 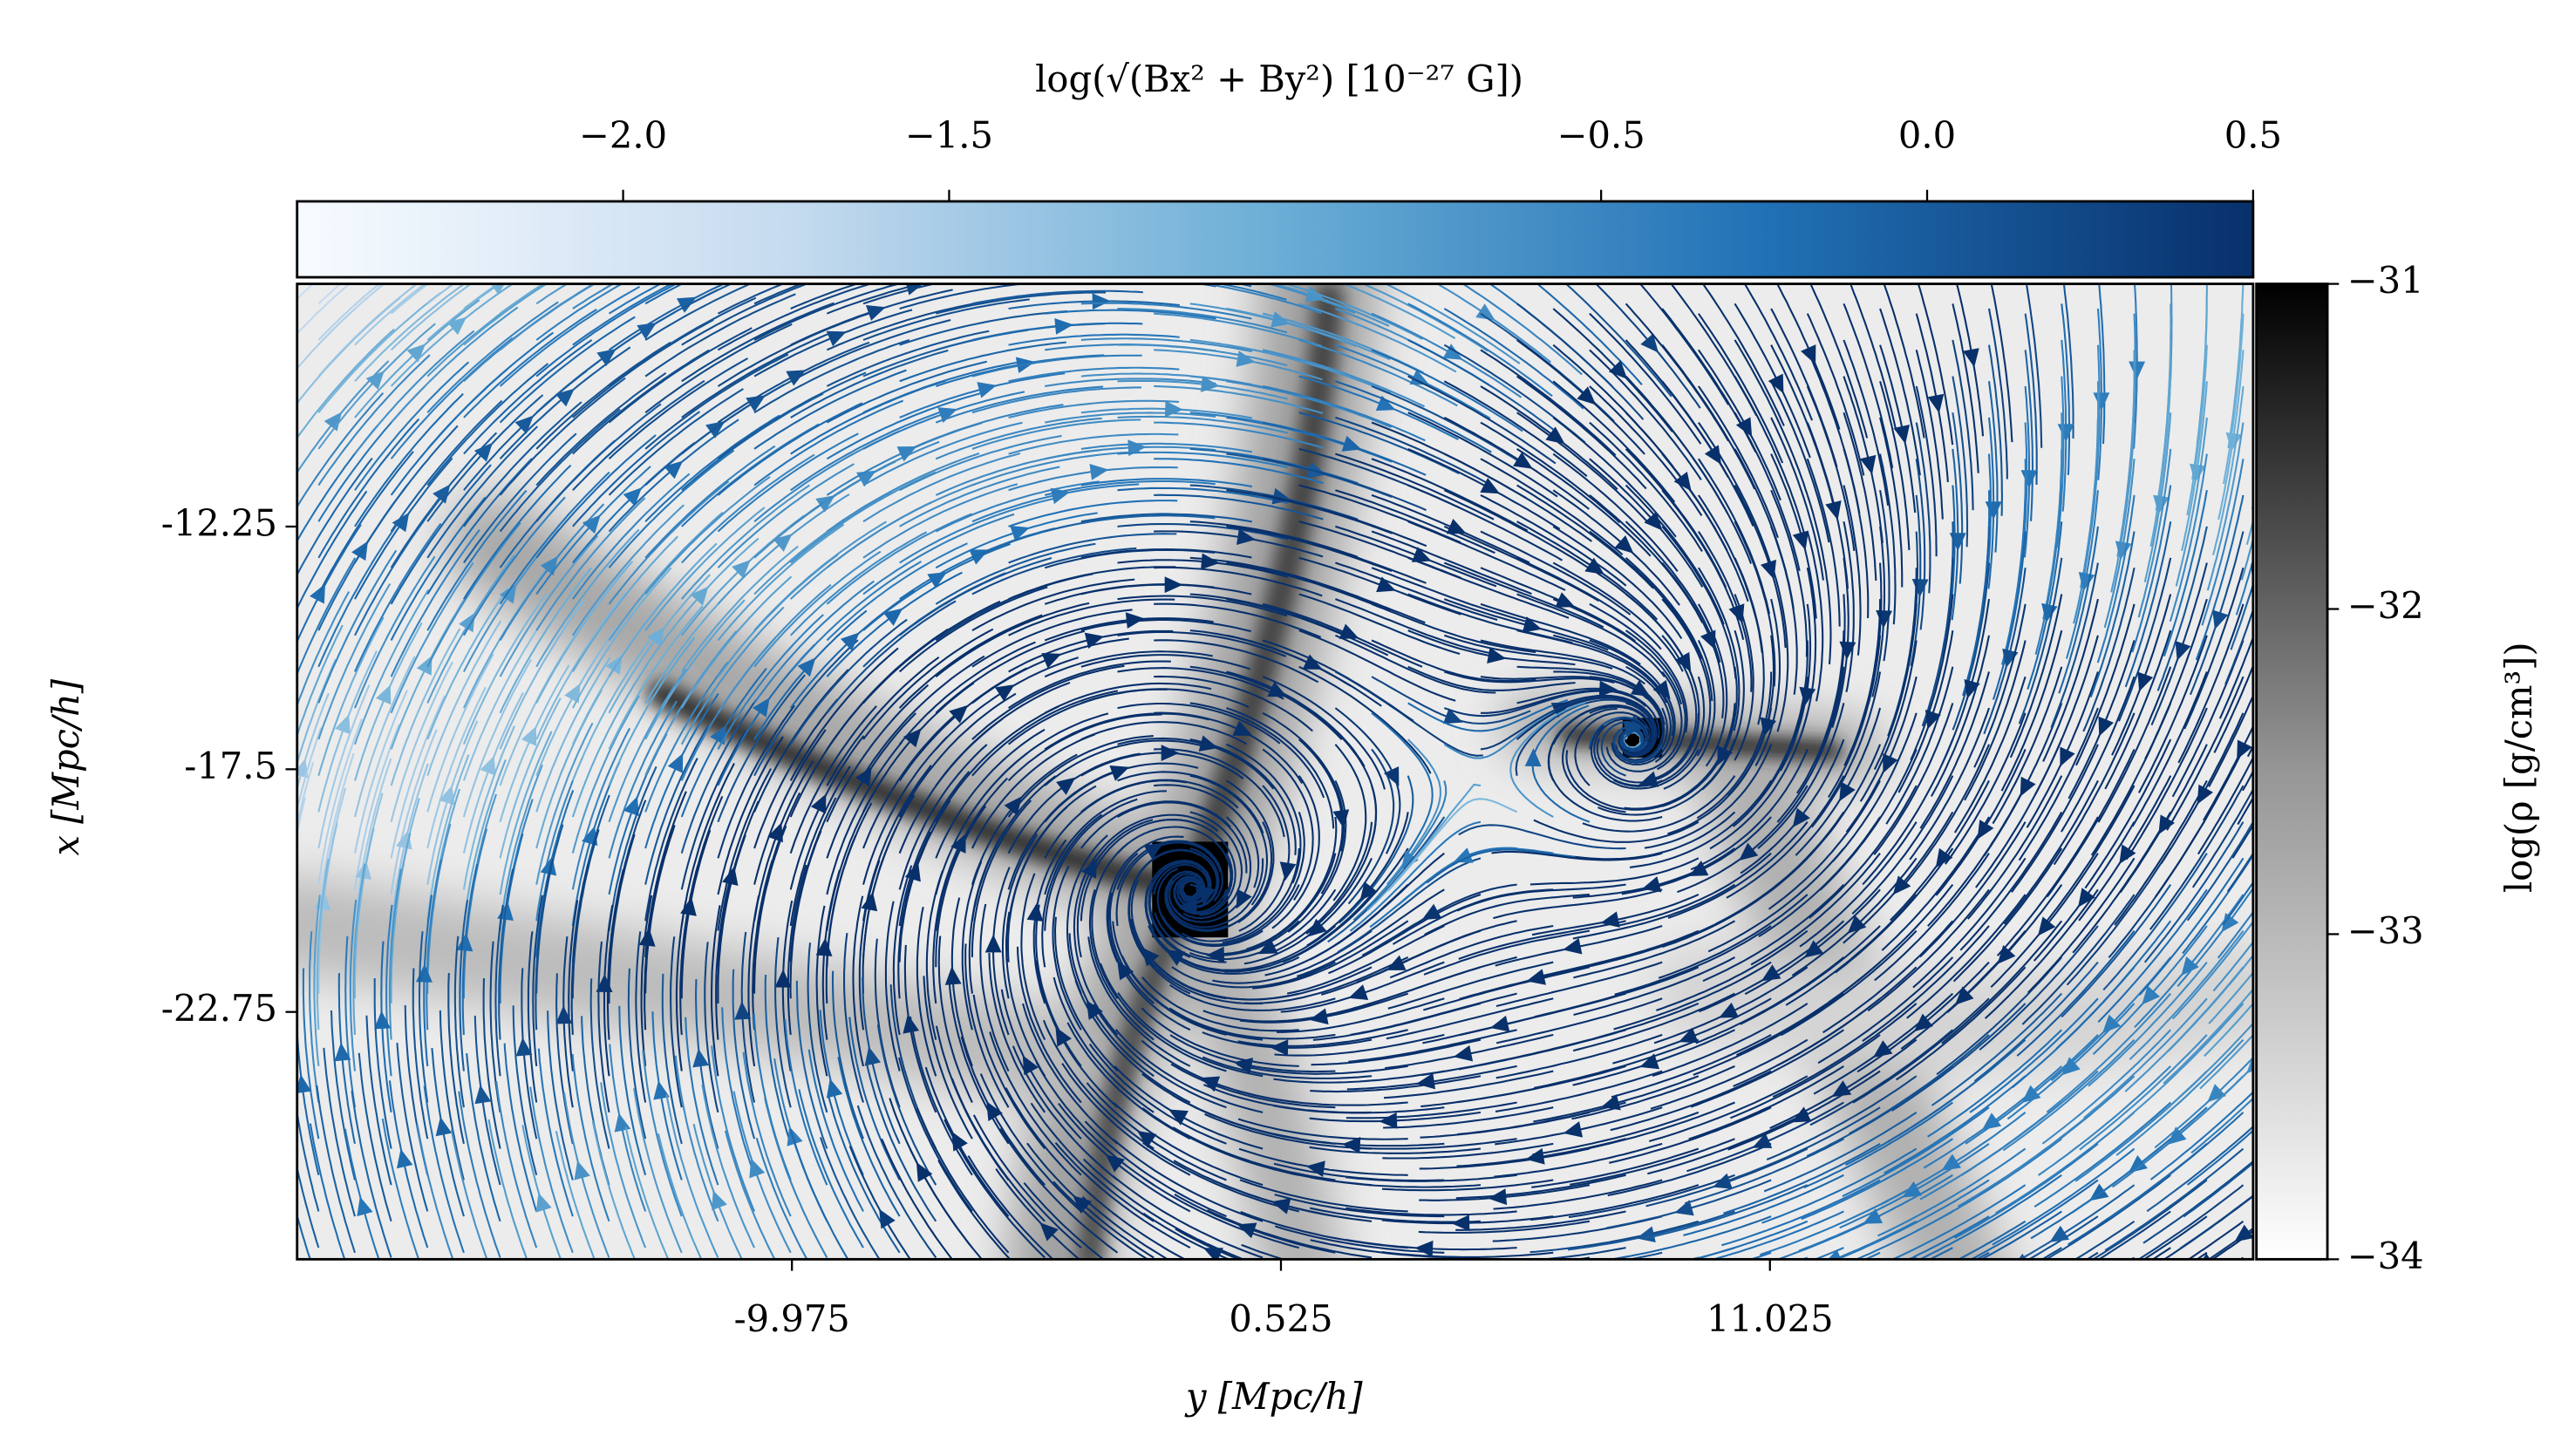 What do you see at coordinates (2253, 135) in the screenshot?
I see `colorbar-top-tick-label: 0.5` at bounding box center [2253, 135].